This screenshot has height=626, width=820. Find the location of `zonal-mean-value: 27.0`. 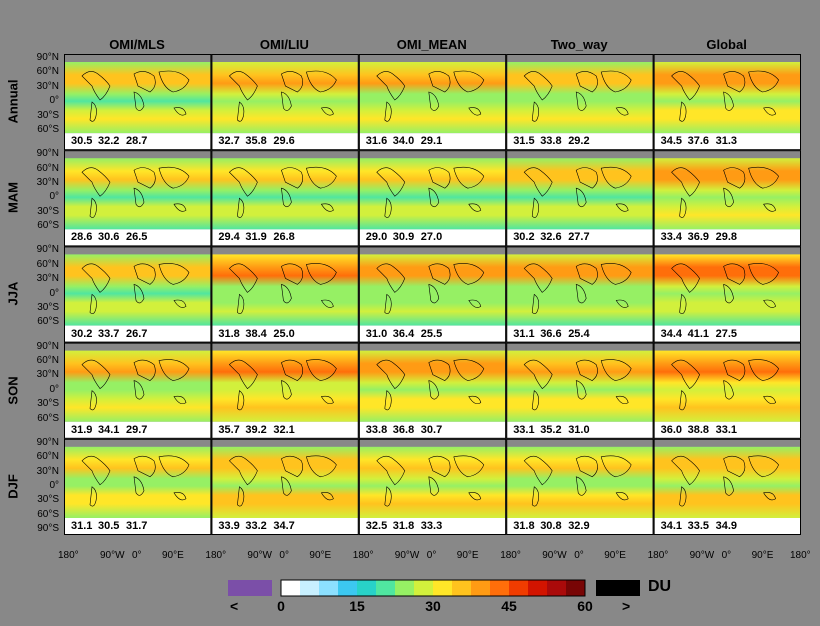

zonal-mean-value: 27.0 is located at coordinates (431, 237).